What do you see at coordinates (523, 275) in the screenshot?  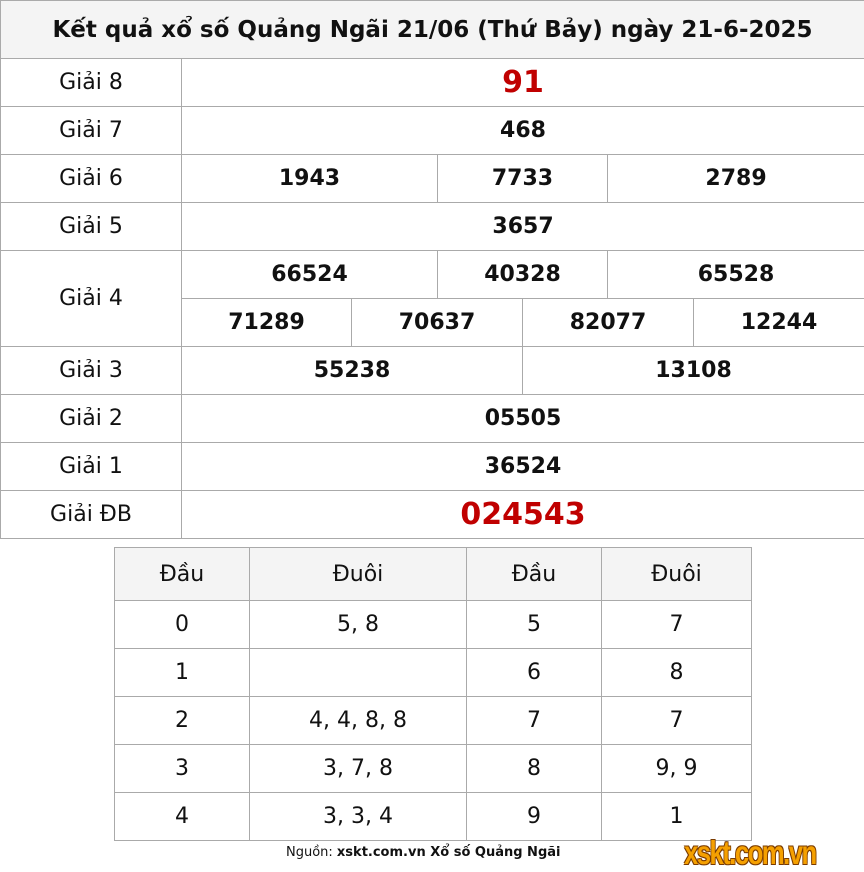 I see `prize-value: 40328` at bounding box center [523, 275].